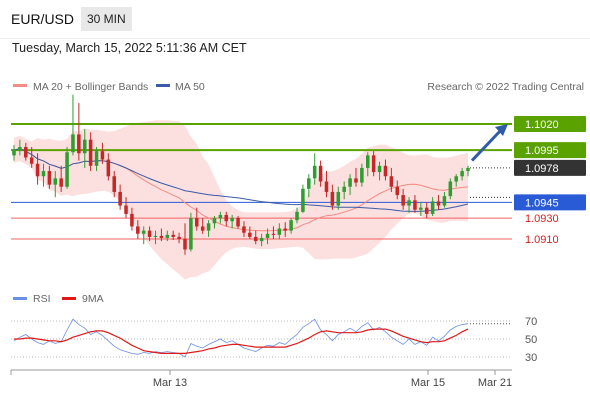 The image size is (590, 400). I want to click on time-tick-label: Mar 21, so click(495, 383).